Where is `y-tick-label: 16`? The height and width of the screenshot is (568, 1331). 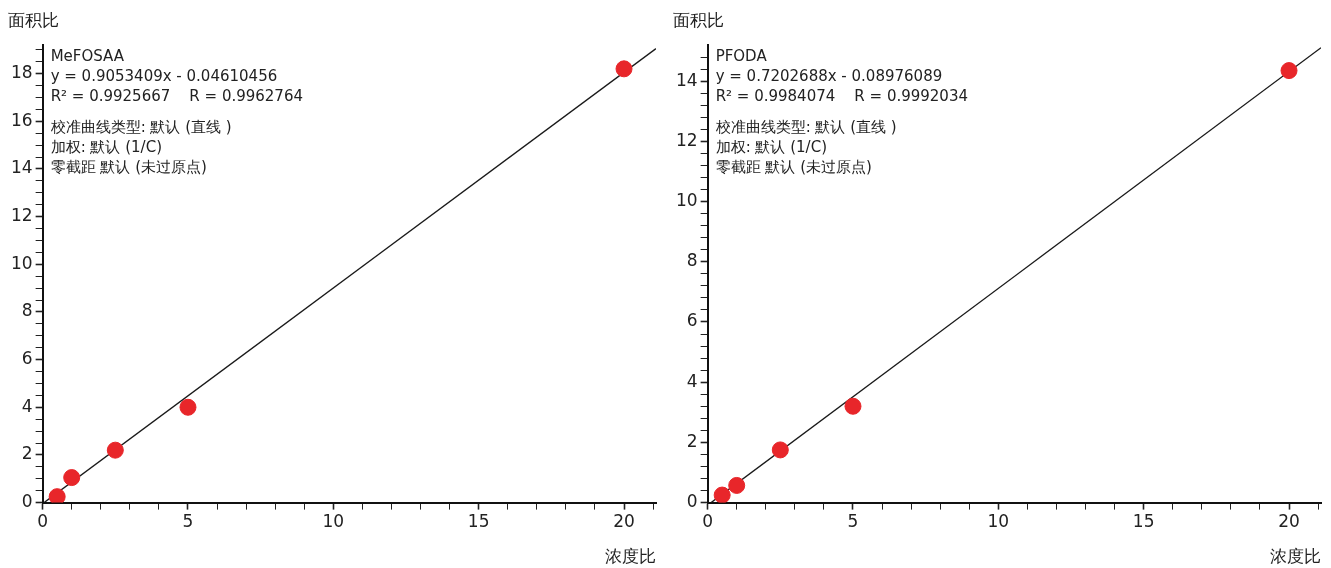
y-tick-label: 16 is located at coordinates (21, 119).